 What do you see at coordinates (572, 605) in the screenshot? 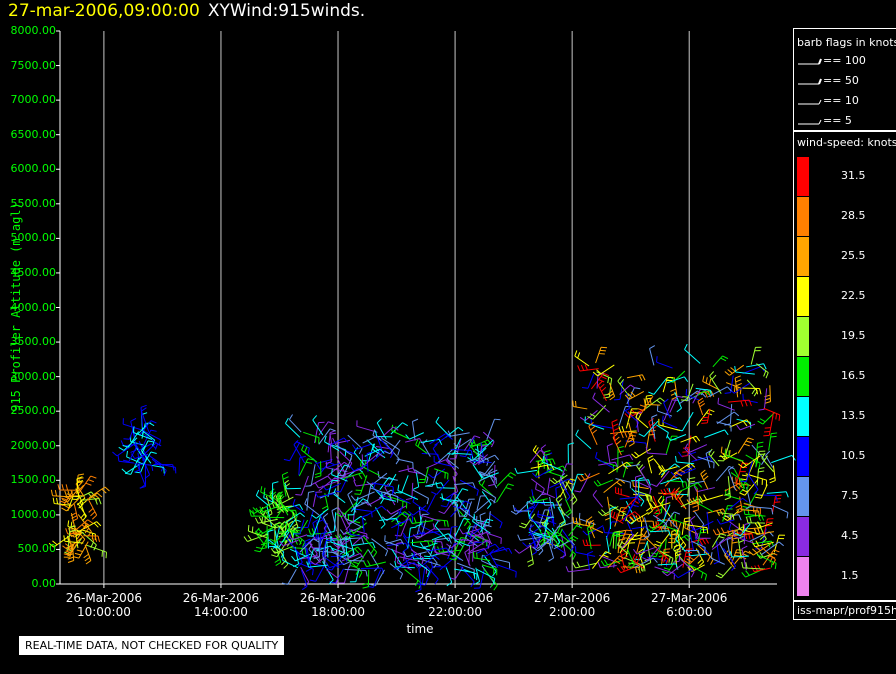
I see `x-tick-label: 27-Mar-2006 2:00:00` at bounding box center [572, 605].